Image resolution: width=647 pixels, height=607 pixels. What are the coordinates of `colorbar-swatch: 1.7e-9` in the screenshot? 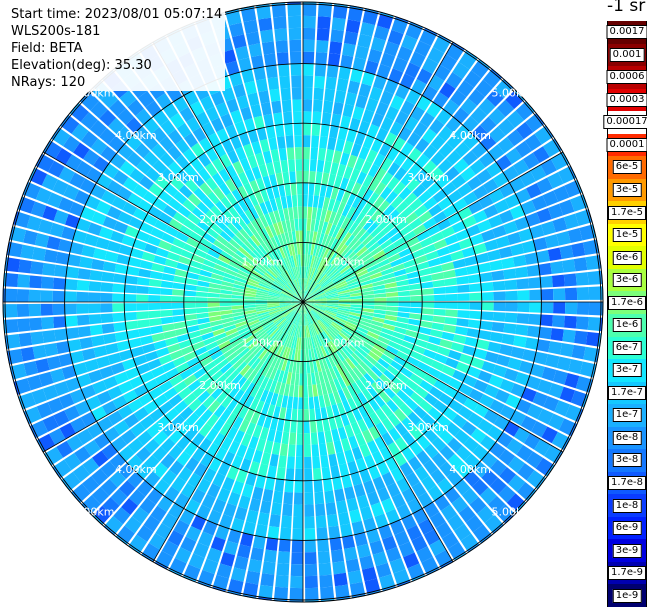 It's located at (627, 573).